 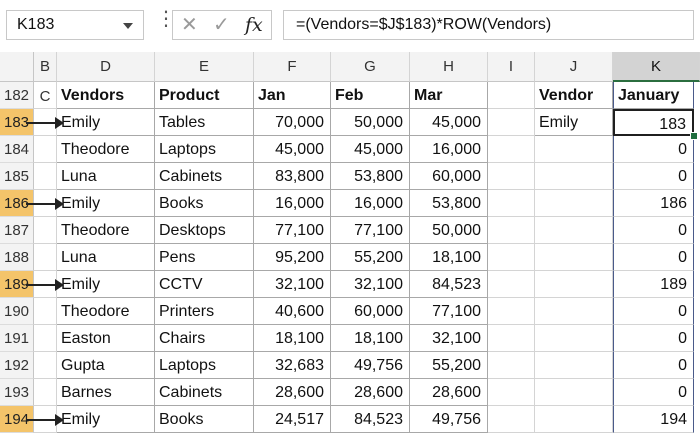 I want to click on cell-I189, so click(x=511, y=284).